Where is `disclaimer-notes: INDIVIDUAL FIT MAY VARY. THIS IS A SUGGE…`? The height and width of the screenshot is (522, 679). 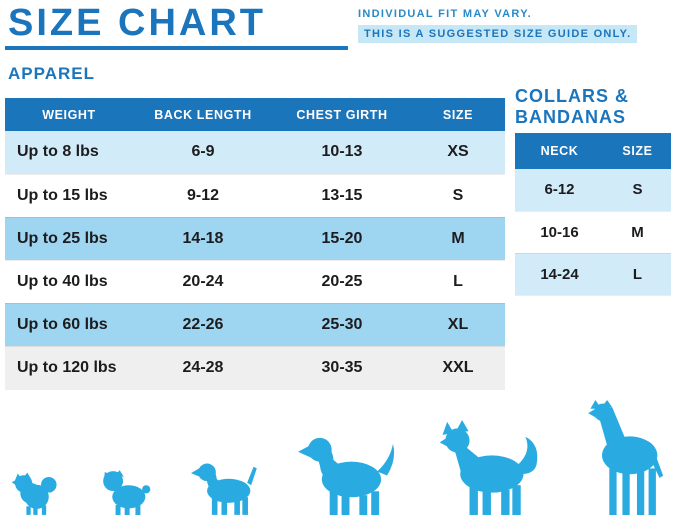
disclaimer-notes: INDIVIDUAL FIT MAY VARY. THIS IS A SUGGE… is located at coordinates (498, 25).